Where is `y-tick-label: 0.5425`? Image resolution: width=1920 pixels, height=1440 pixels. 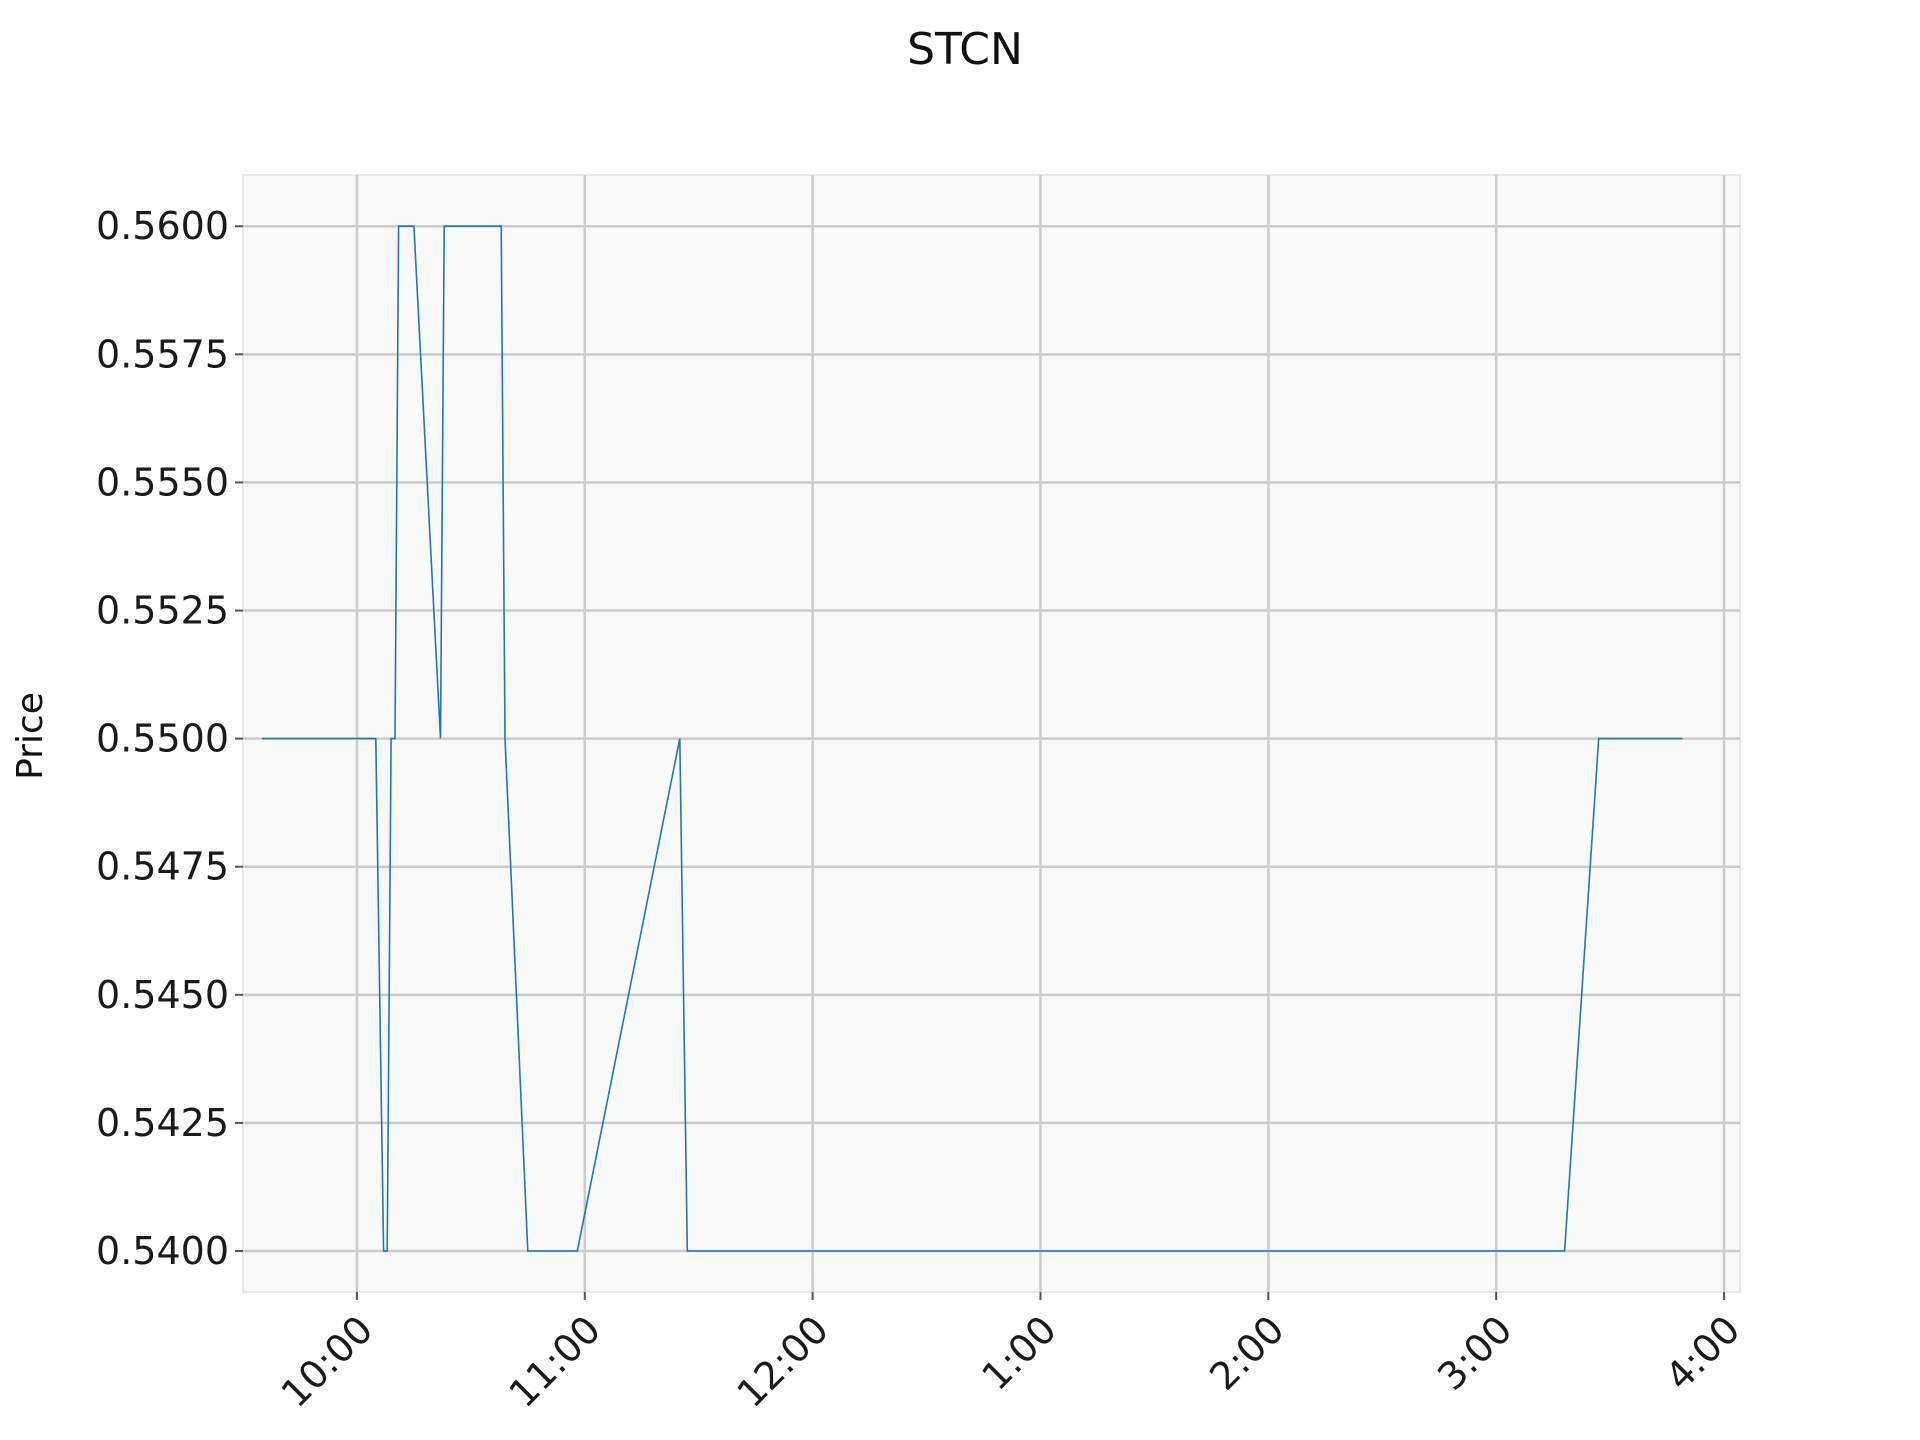
y-tick-label: 0.5425 is located at coordinates (162, 1123).